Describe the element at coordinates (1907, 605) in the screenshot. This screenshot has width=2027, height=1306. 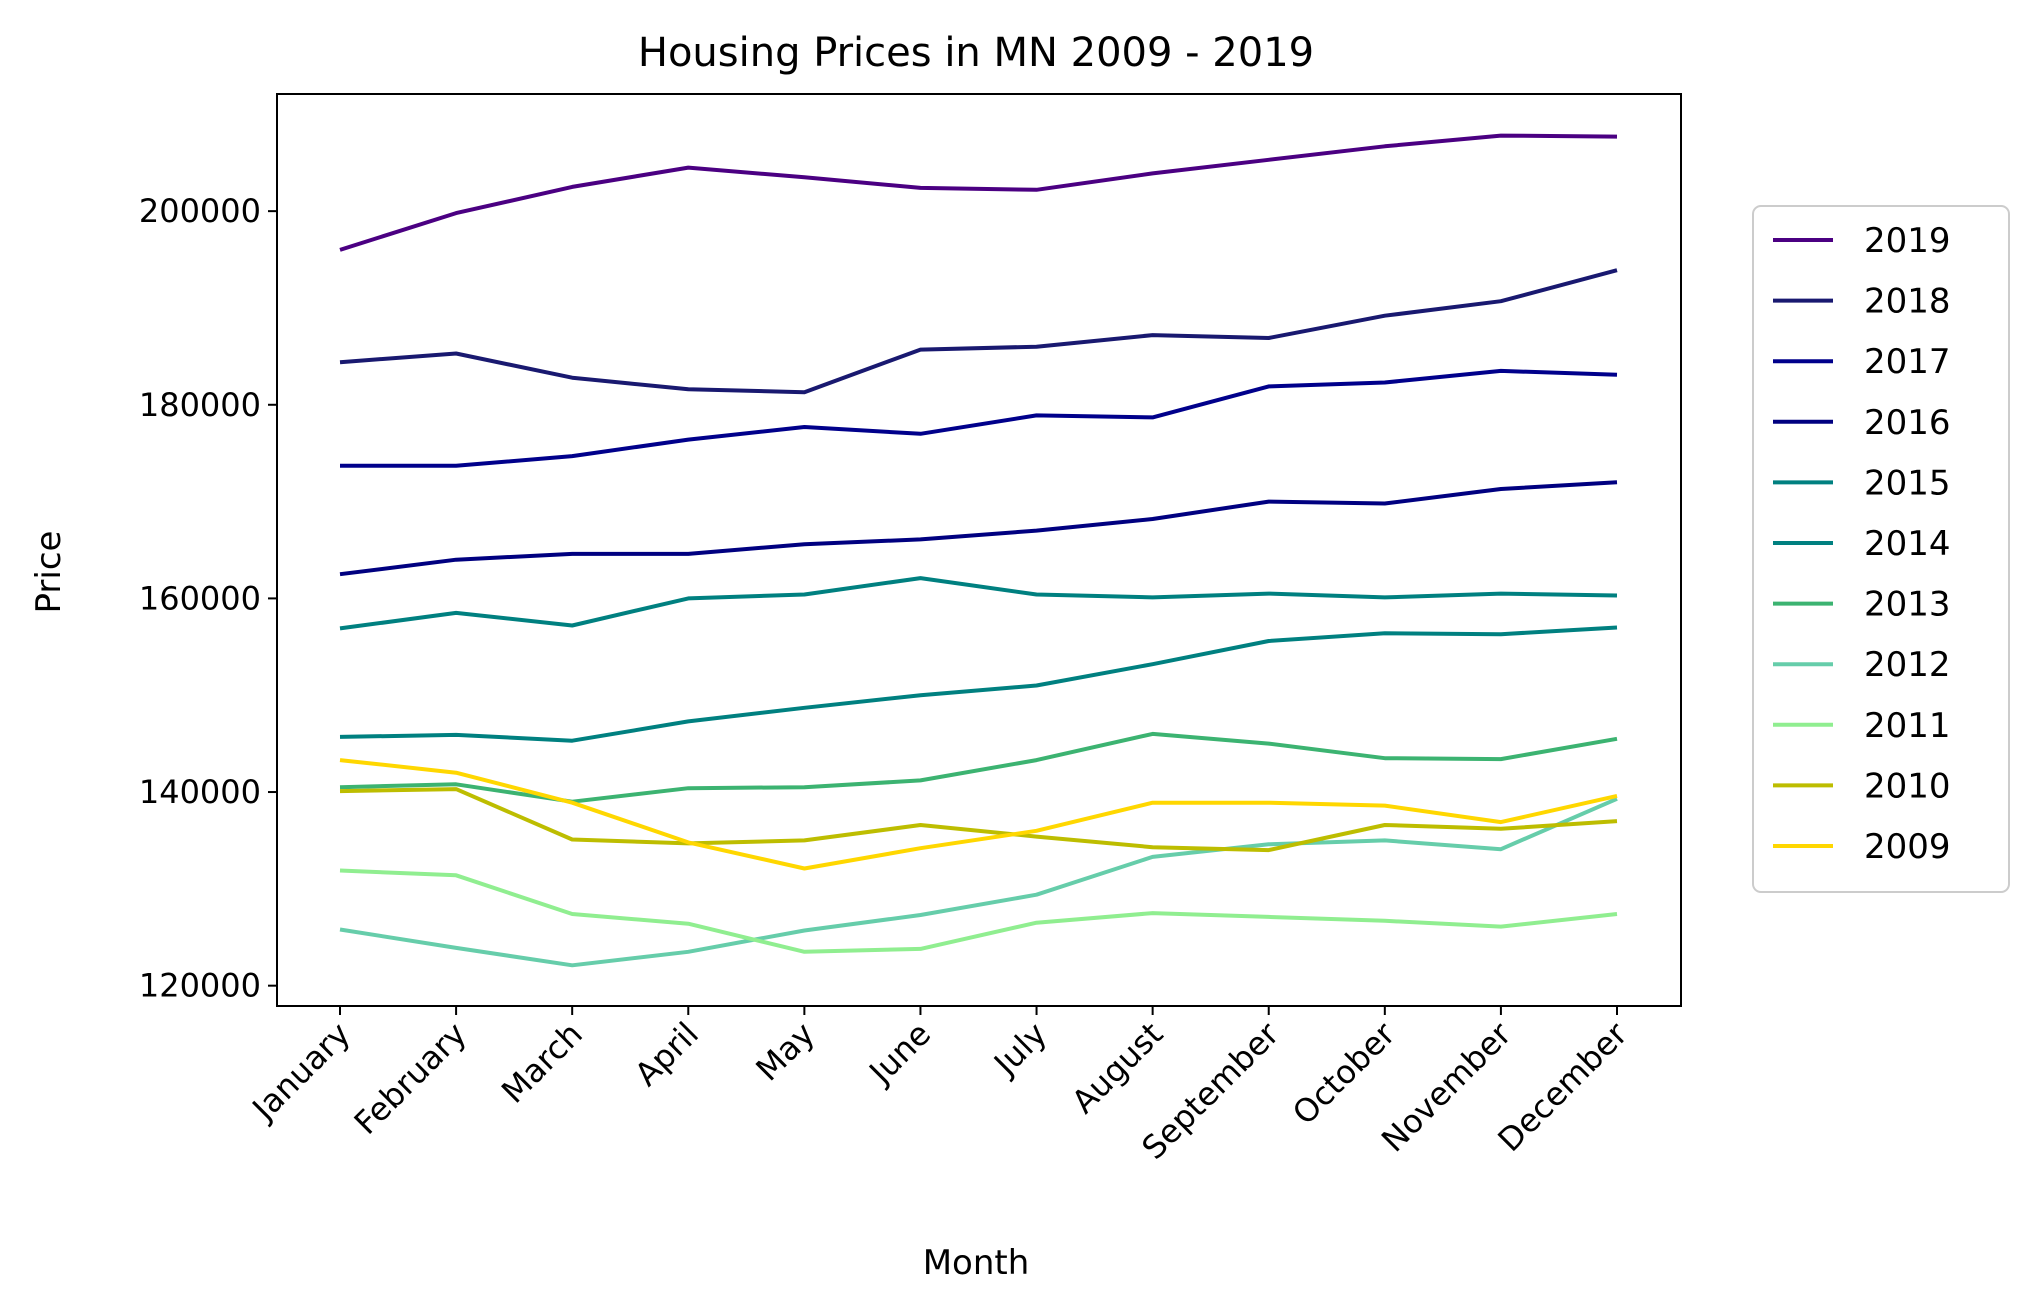
I see `legend-label: 2013` at that location.